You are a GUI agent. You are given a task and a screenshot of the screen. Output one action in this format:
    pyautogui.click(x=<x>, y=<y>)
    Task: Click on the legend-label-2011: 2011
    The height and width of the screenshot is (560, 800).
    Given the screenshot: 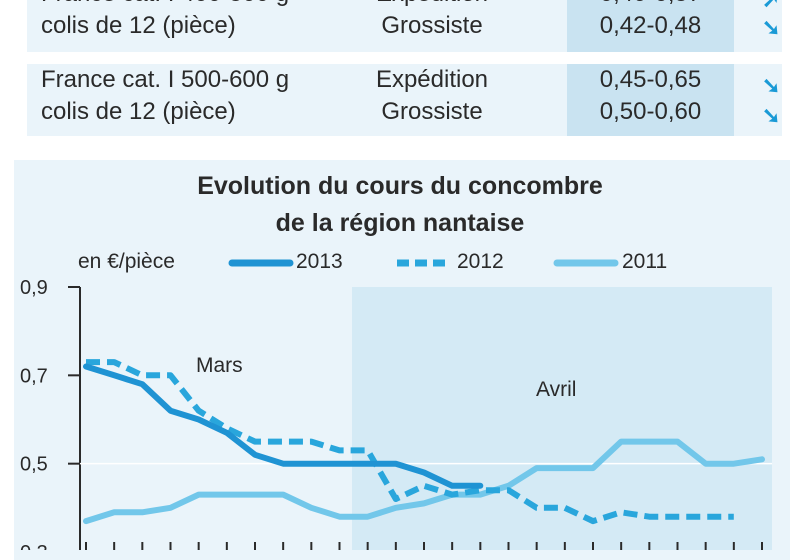 What is the action you would take?
    pyautogui.click(x=645, y=261)
    